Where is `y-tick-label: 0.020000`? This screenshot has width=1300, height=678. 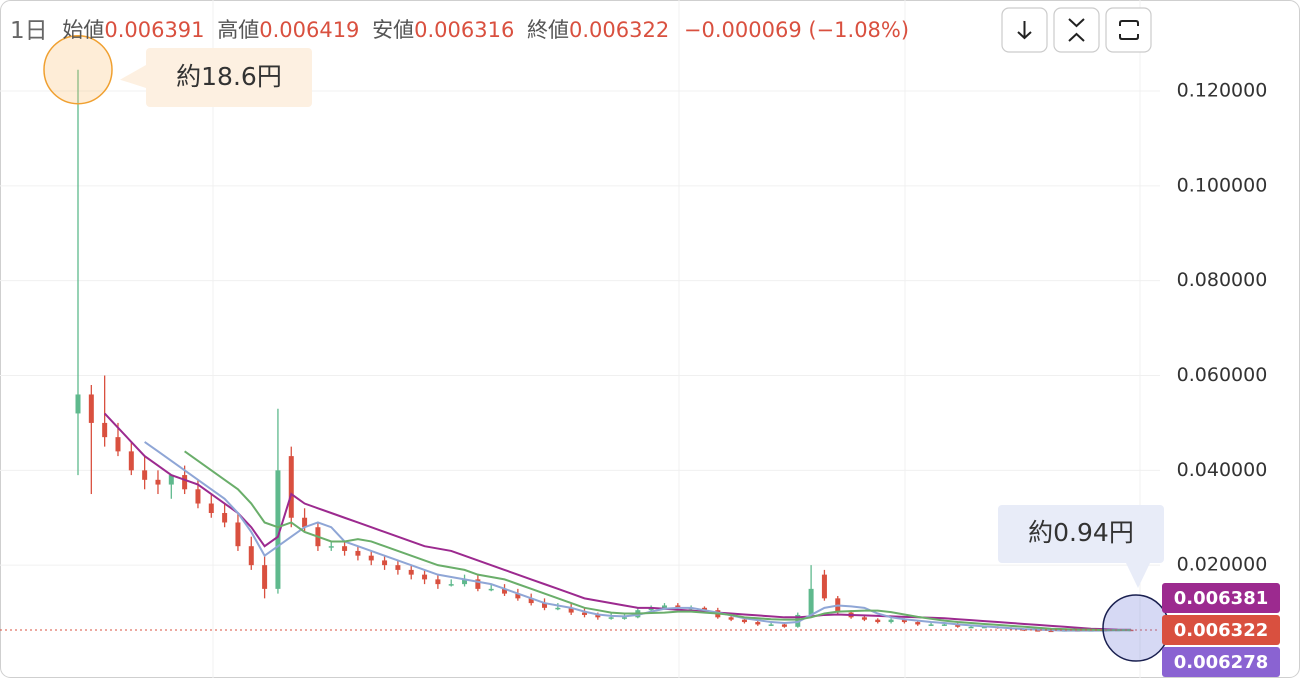 y-tick-label: 0.020000 is located at coordinates (1222, 565).